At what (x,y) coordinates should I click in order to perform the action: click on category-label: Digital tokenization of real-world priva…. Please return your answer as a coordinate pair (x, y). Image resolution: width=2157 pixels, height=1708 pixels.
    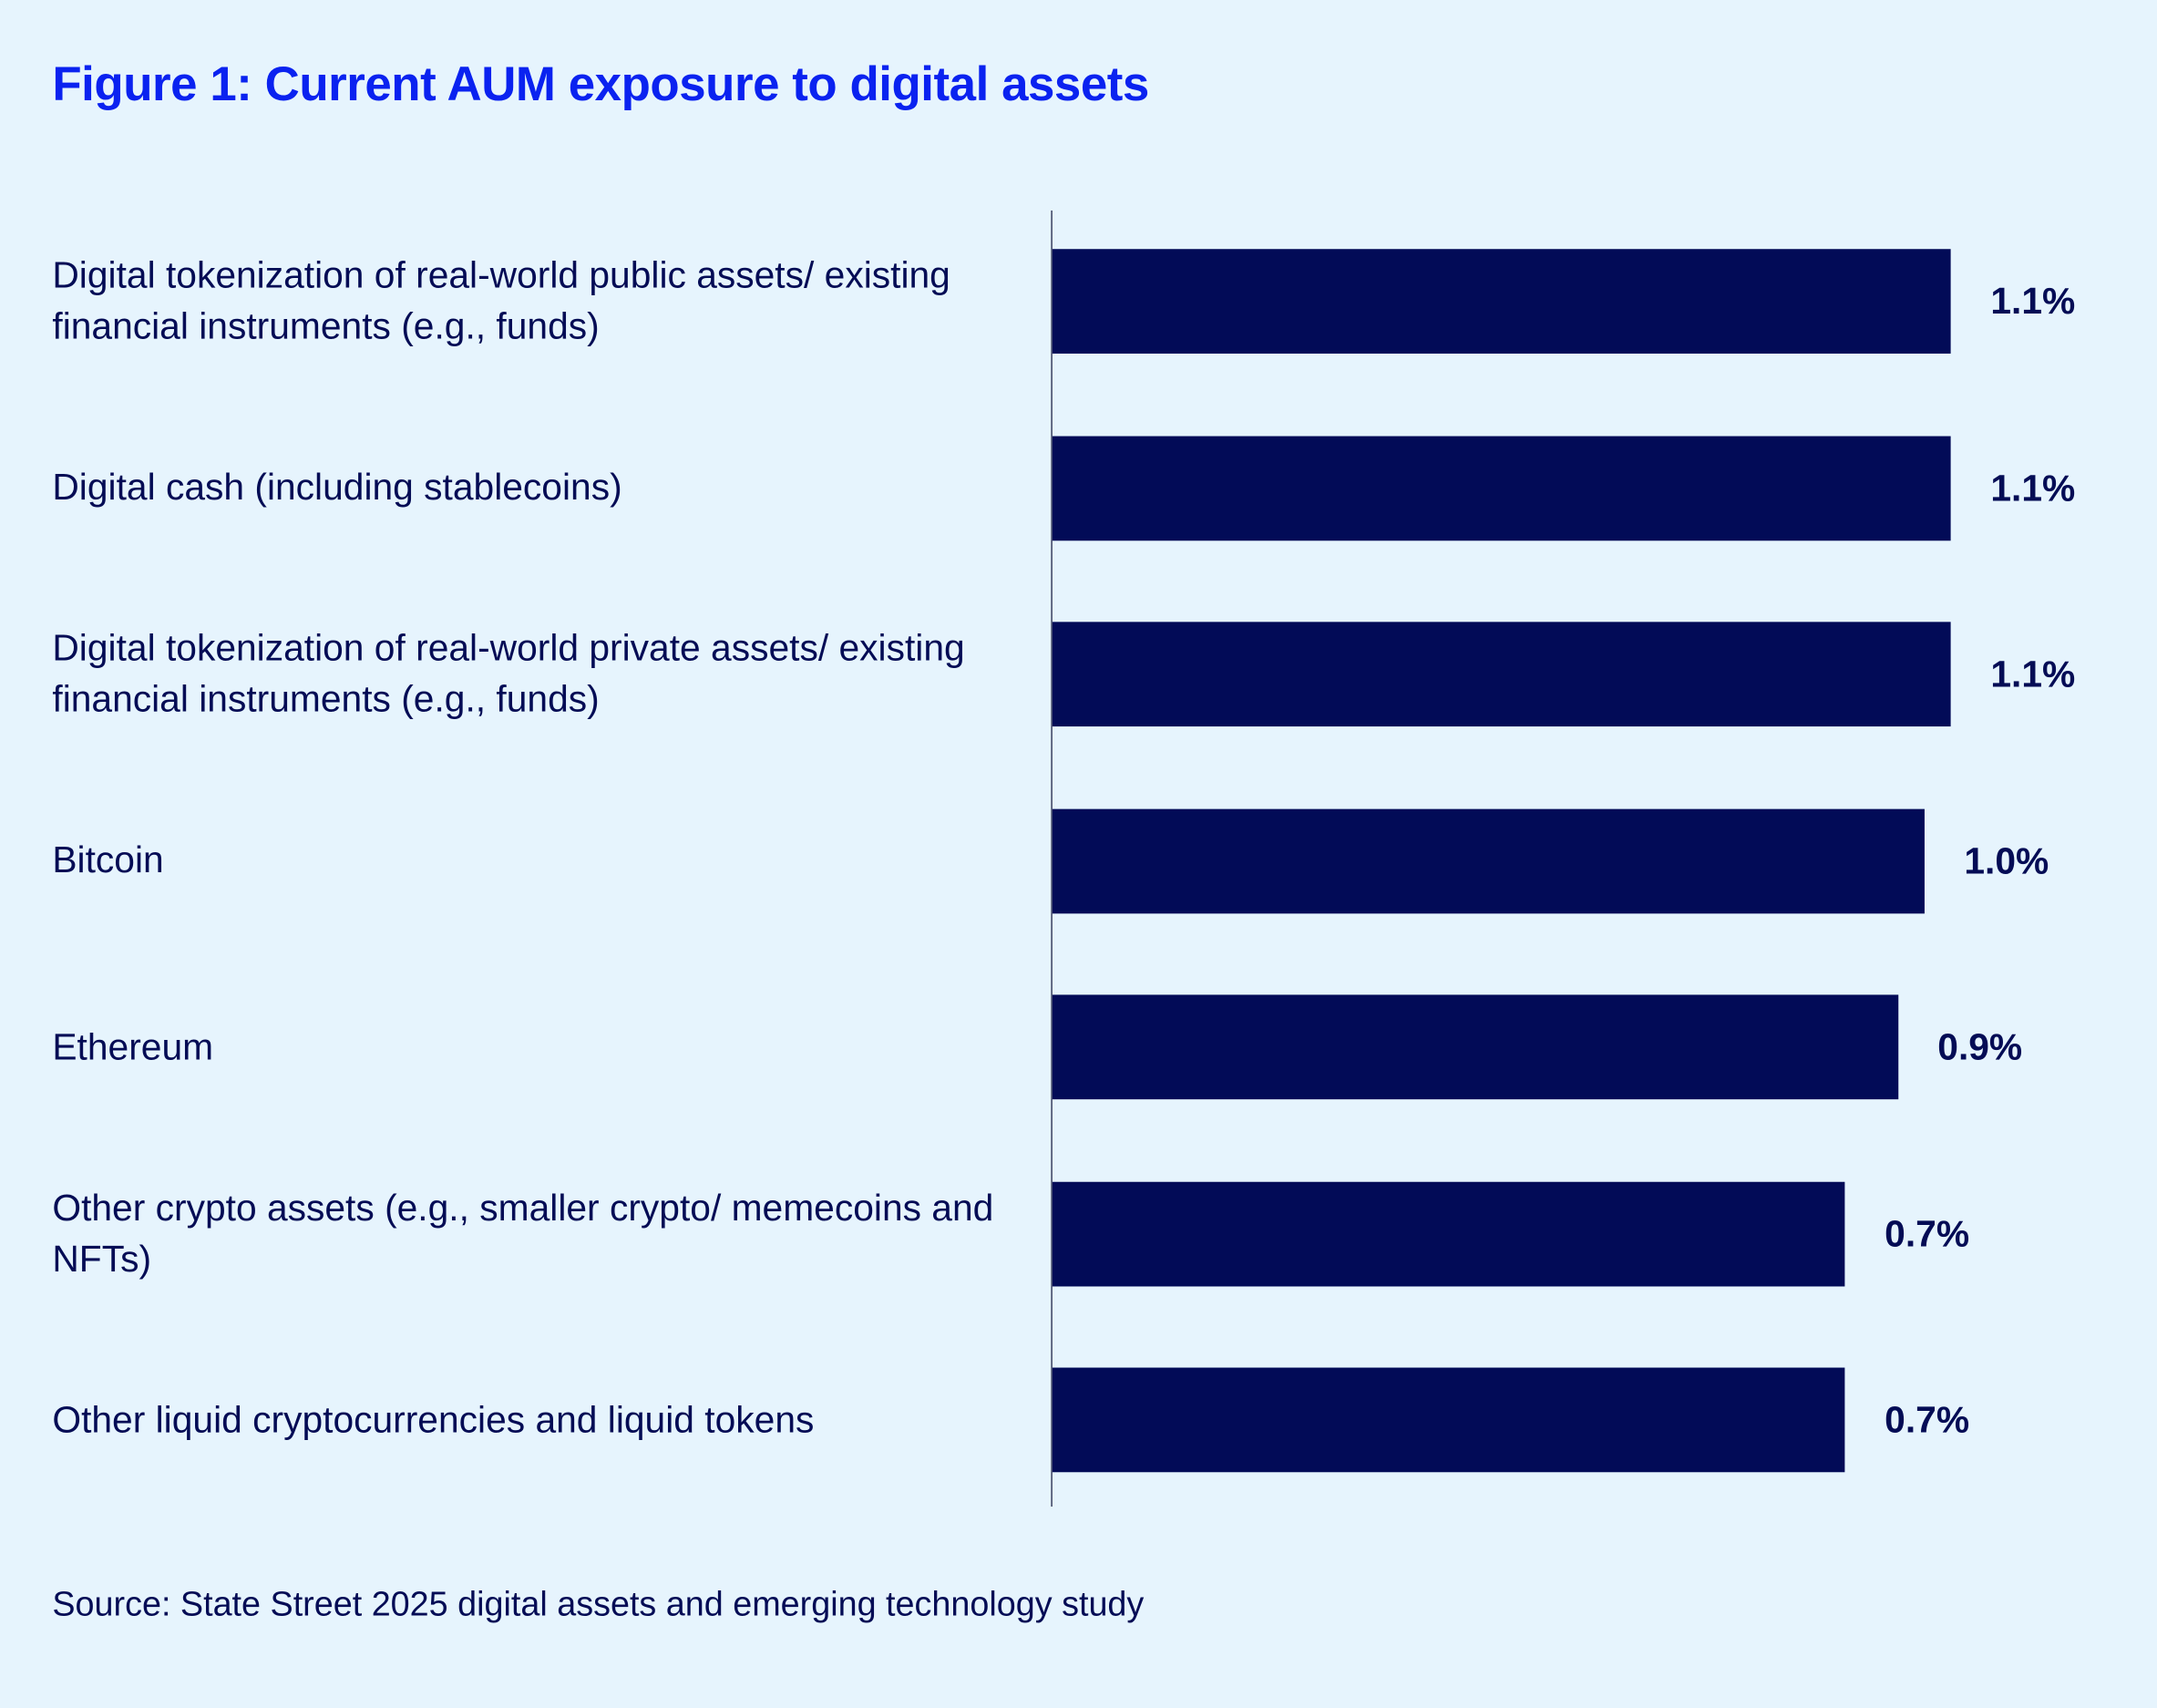
    Looking at the image, I should click on (508, 673).